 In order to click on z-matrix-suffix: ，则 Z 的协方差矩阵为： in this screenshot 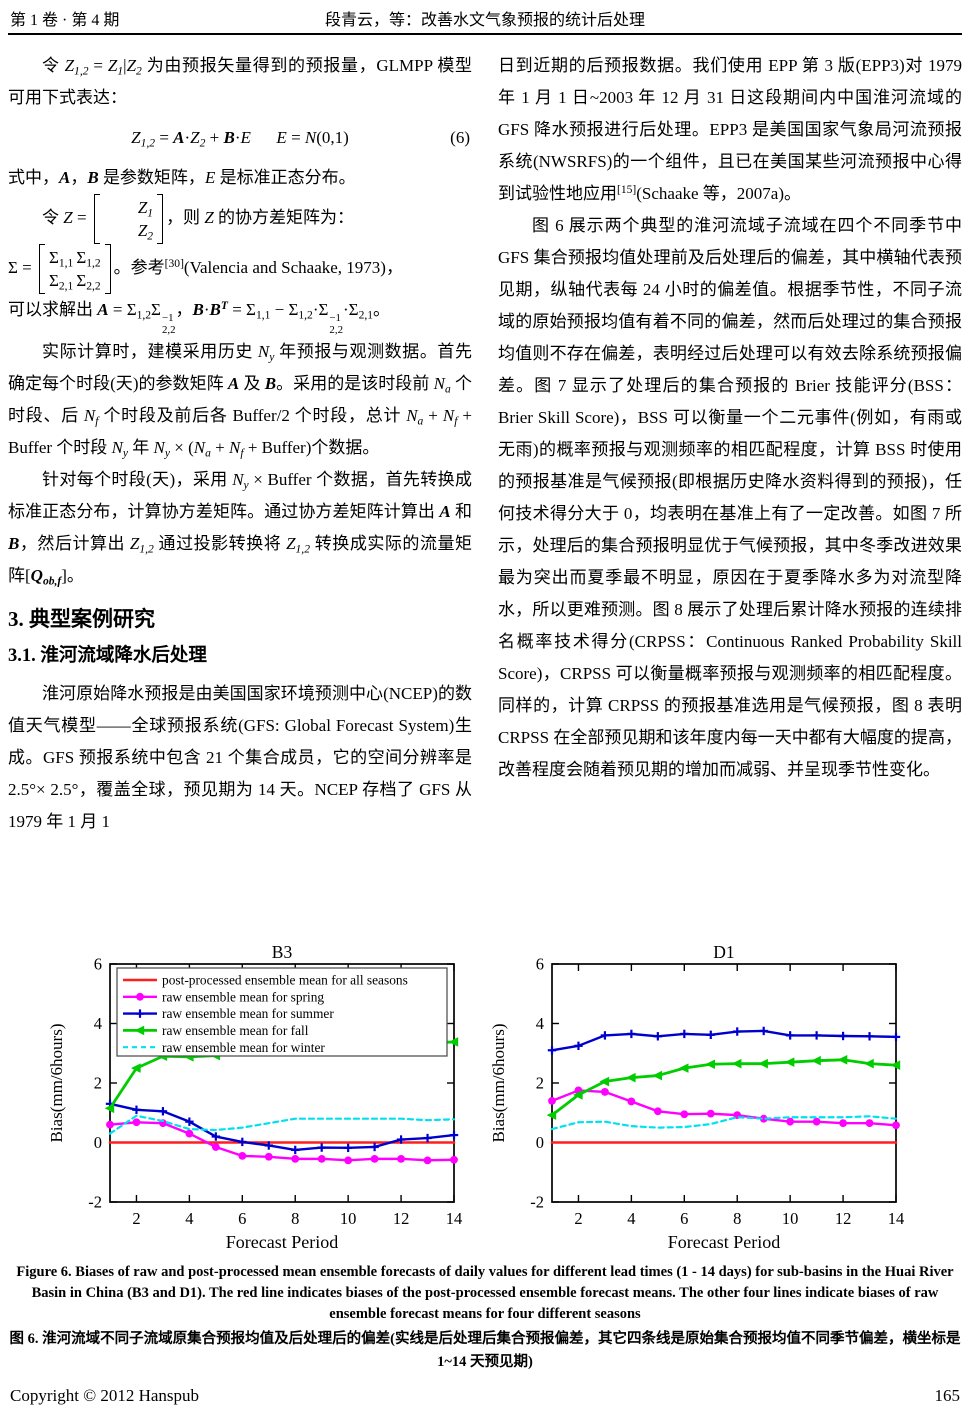, I will do `click(260, 217)`.